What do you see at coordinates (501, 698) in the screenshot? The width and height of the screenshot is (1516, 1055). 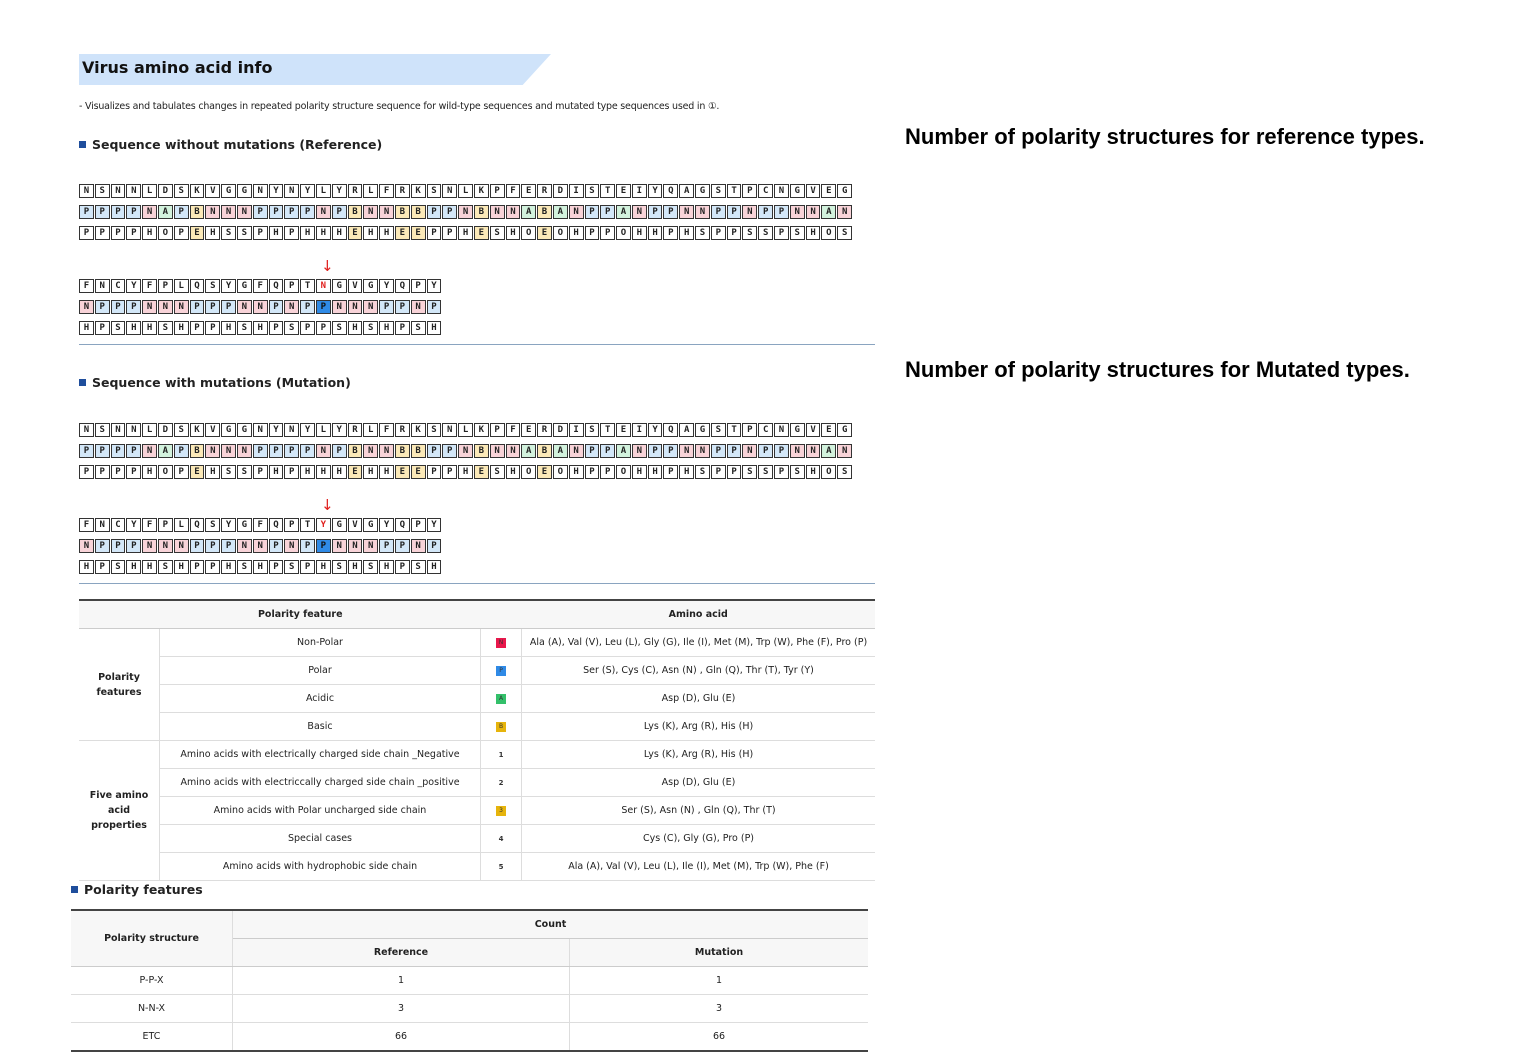 I see `legend-symbol-cell: A` at bounding box center [501, 698].